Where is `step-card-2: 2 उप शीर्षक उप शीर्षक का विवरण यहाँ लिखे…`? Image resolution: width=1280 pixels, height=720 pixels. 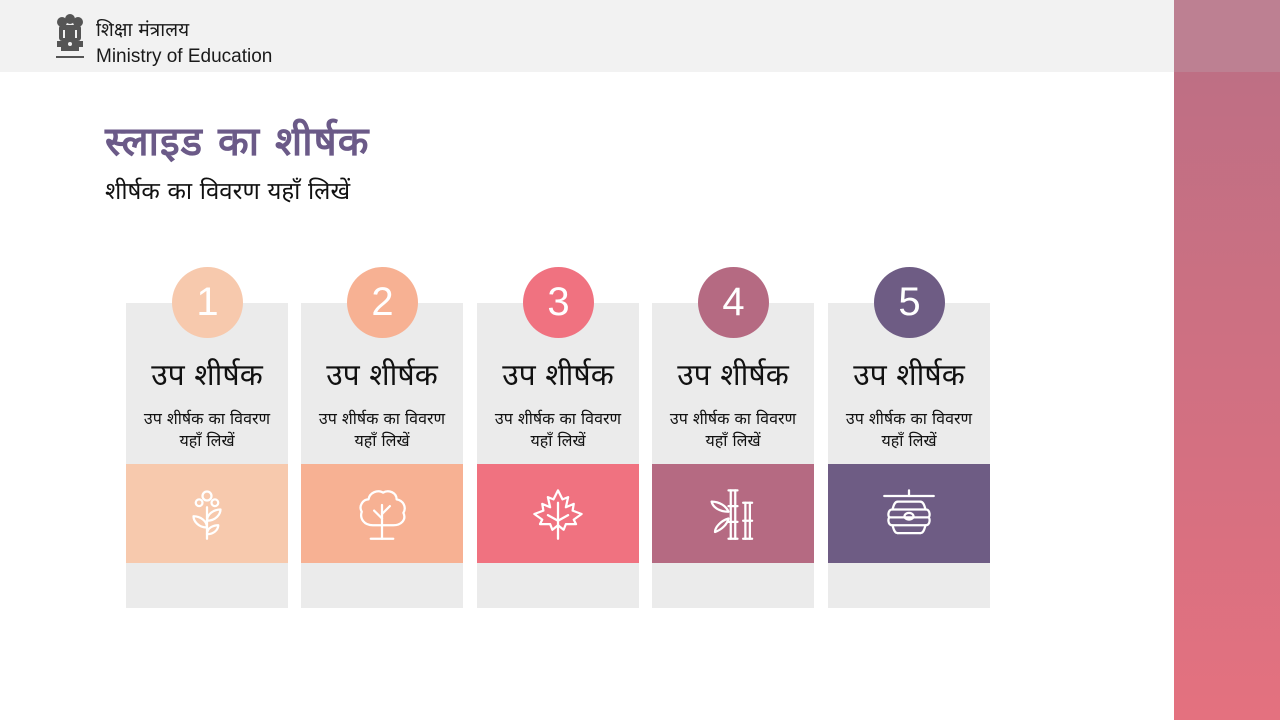 step-card-2: 2 उप शीर्षक उप शीर्षक का विवरण यहाँ लिखे… is located at coordinates (382, 437).